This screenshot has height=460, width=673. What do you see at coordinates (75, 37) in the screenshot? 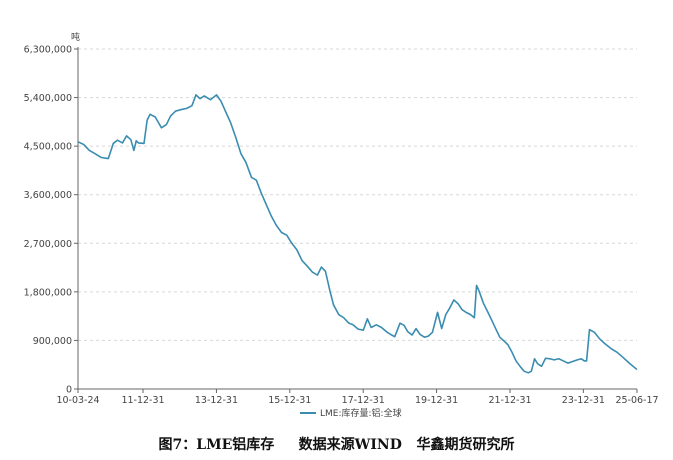
I see `y-axis-unit-label: 吨` at bounding box center [75, 37].